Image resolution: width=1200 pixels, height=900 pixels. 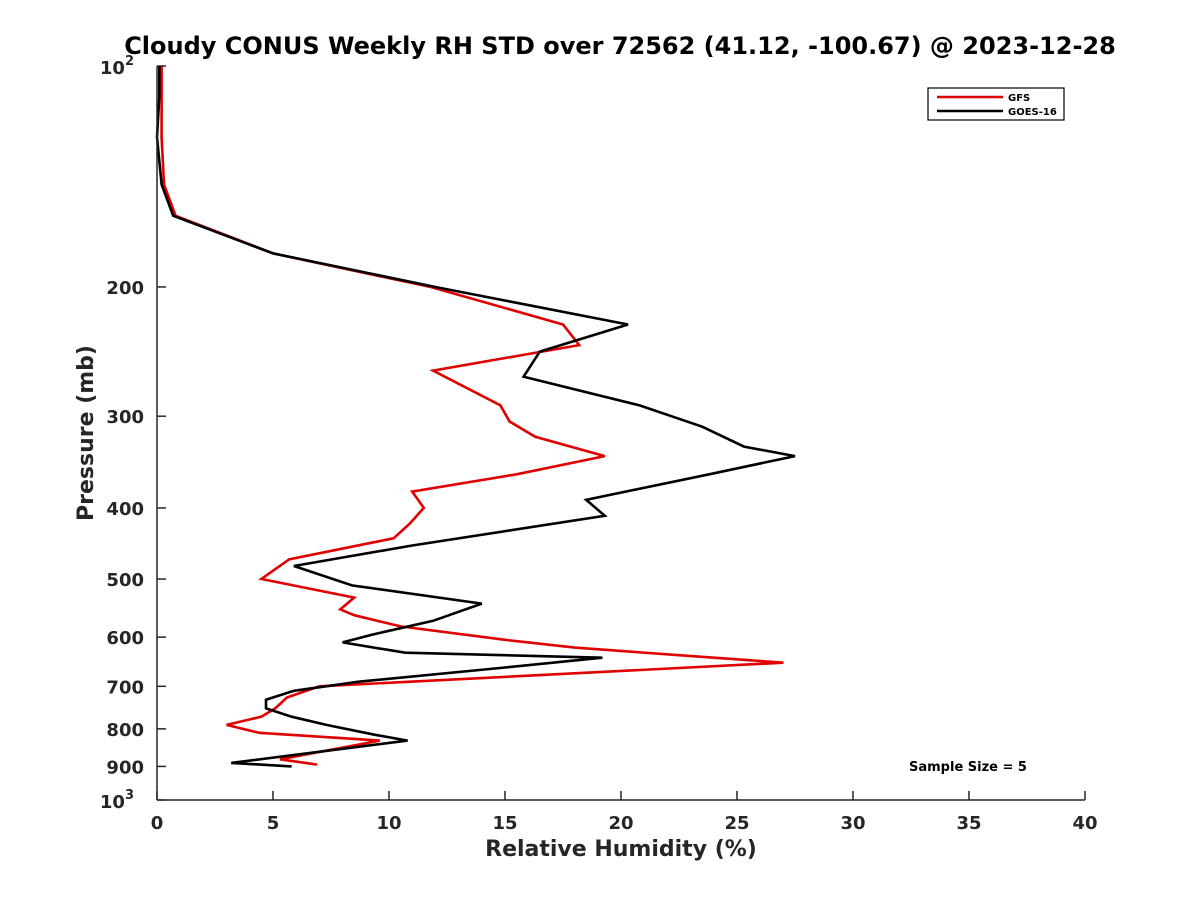 What do you see at coordinates (125, 580) in the screenshot?
I see `y-tick-label: 500` at bounding box center [125, 580].